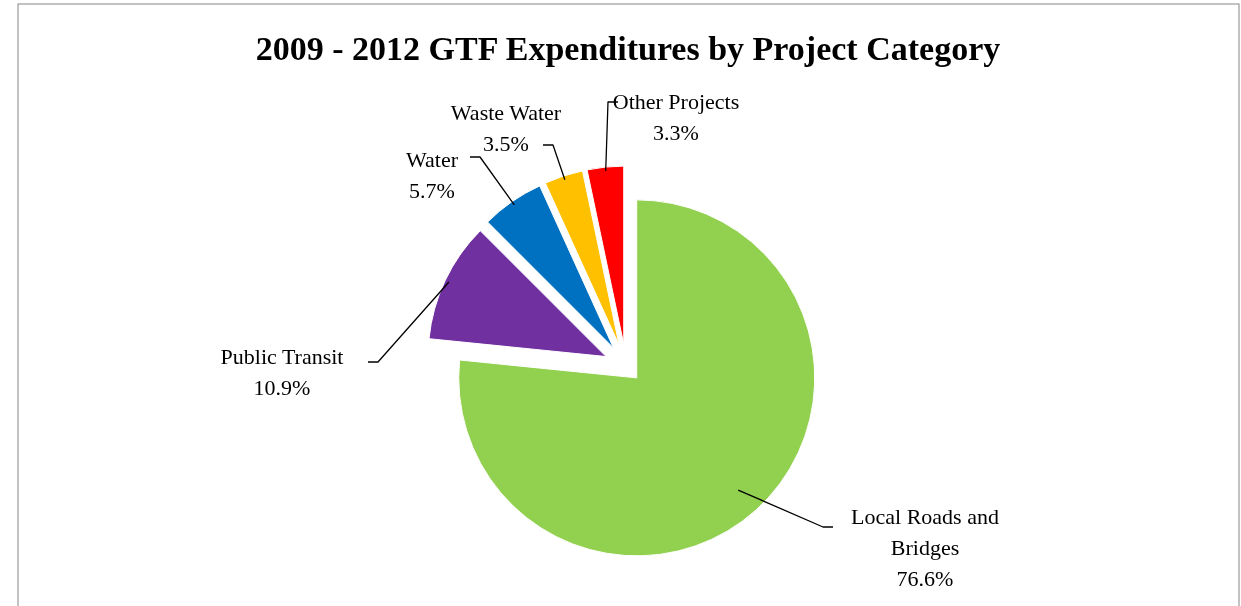 The height and width of the screenshot is (606, 1241). What do you see at coordinates (628, 48) in the screenshot?
I see `chart-title: 2009 - 2012 GTF Expenditures by Project Category` at bounding box center [628, 48].